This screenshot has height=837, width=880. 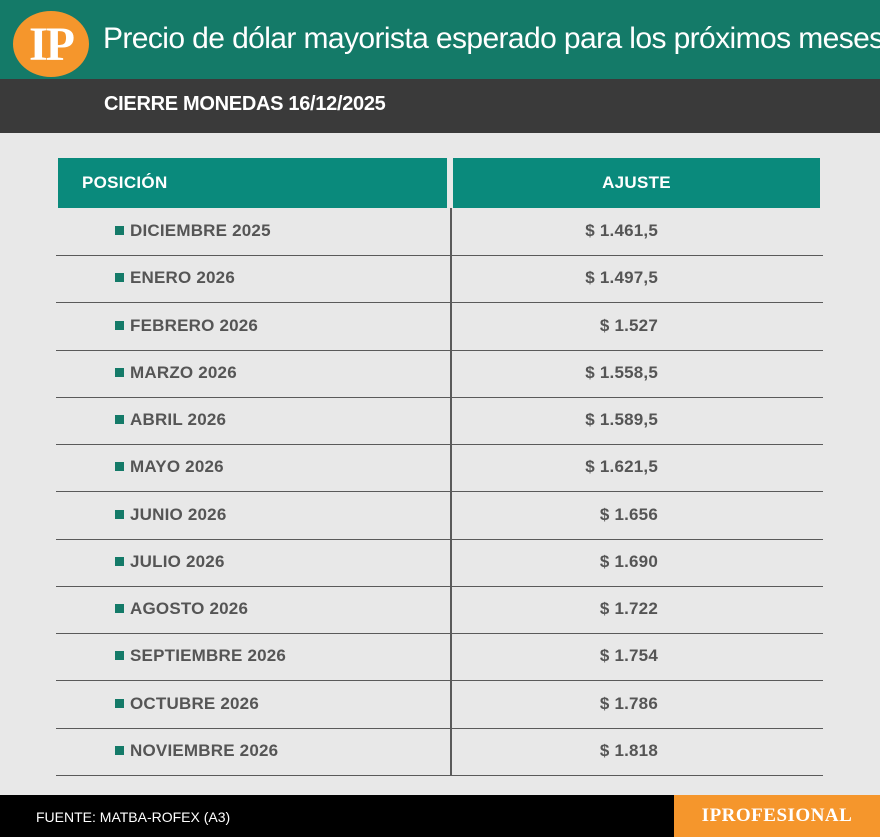 What do you see at coordinates (621, 419) in the screenshot?
I see `ajuste-cell: $ 1.589,5` at bounding box center [621, 419].